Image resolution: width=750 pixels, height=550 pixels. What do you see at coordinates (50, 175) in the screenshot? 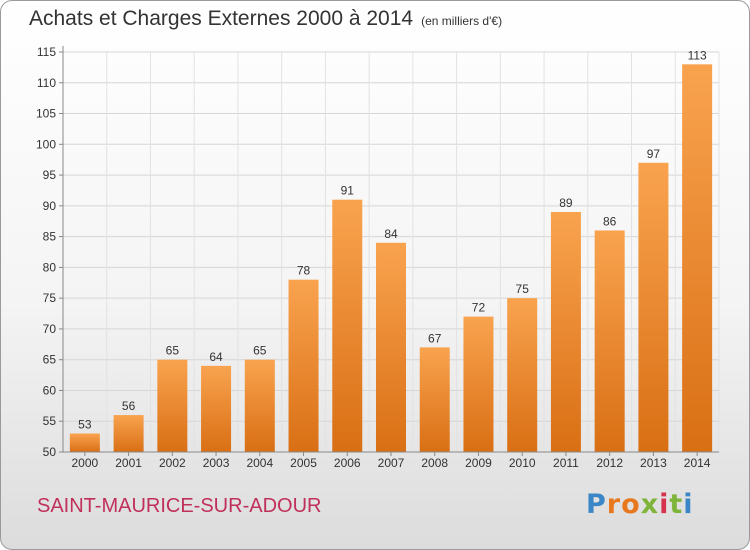
I see `y-tick-label: 95` at bounding box center [50, 175].